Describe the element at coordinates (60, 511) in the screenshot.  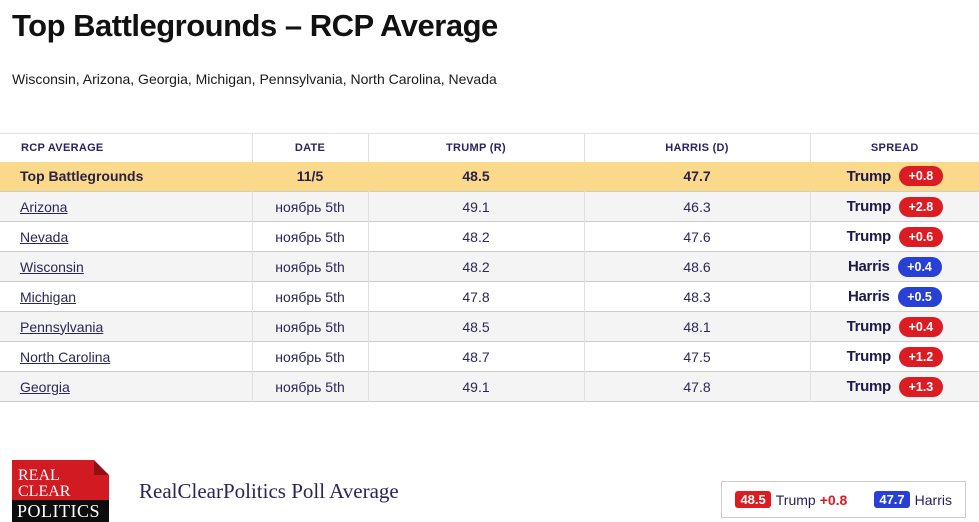
I see `logo-line-politics: POLITICS` at that location.